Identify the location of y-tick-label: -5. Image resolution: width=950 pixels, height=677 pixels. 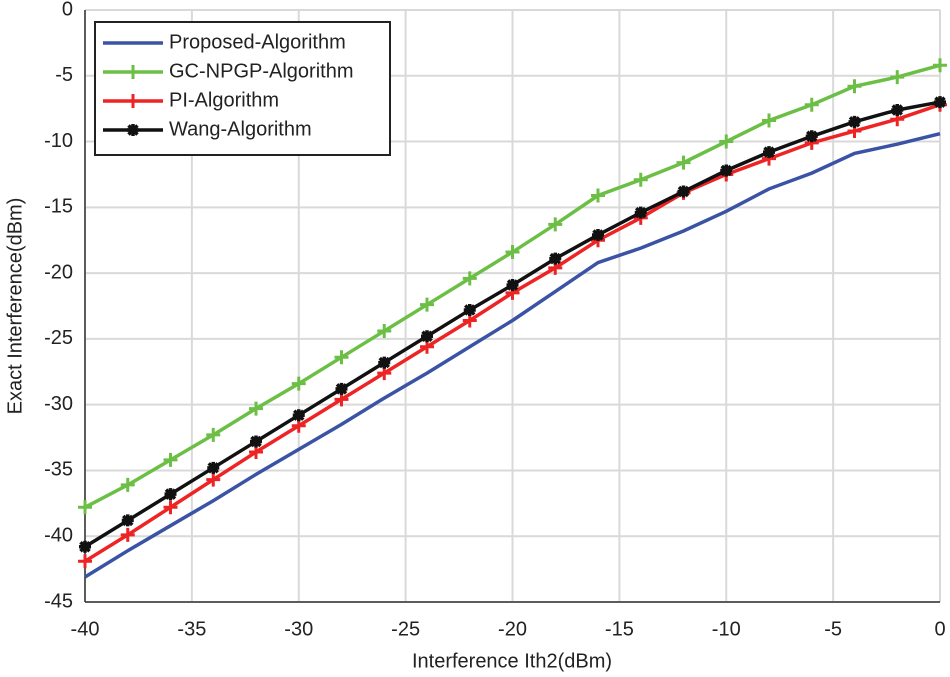
(64, 75).